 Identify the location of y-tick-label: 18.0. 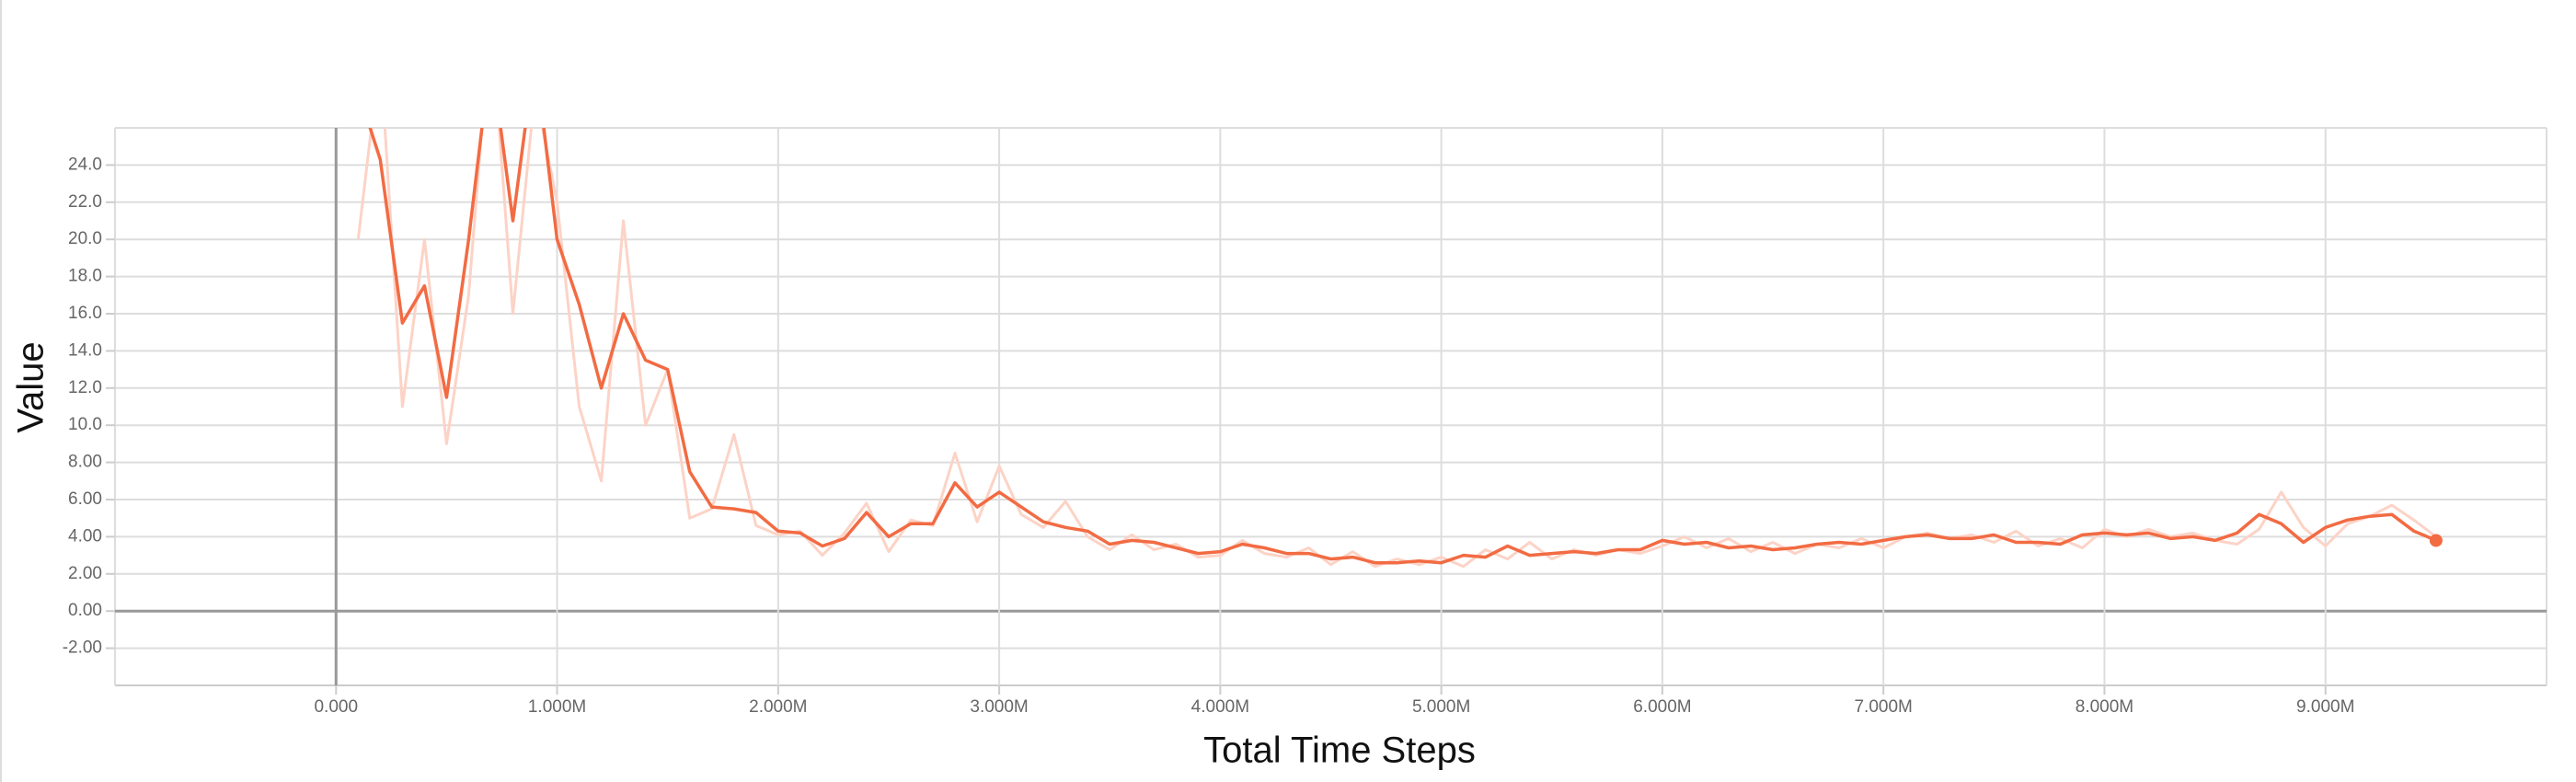
(85, 276).